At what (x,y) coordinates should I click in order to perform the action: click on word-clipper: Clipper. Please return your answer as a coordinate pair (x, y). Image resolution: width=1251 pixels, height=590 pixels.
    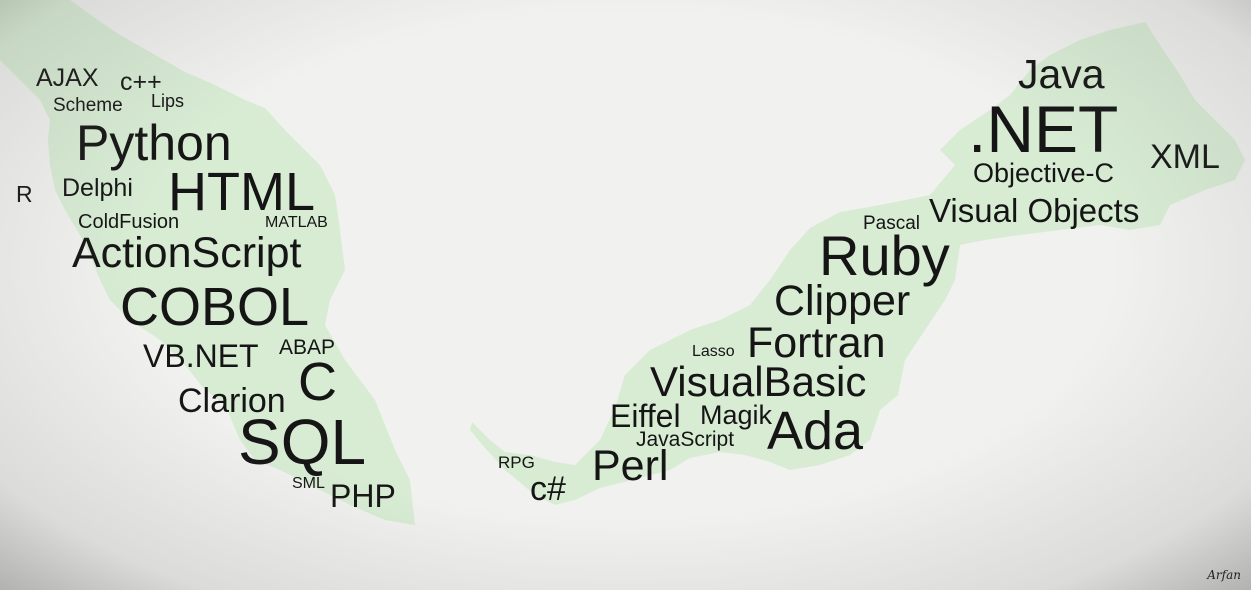
    Looking at the image, I should click on (842, 301).